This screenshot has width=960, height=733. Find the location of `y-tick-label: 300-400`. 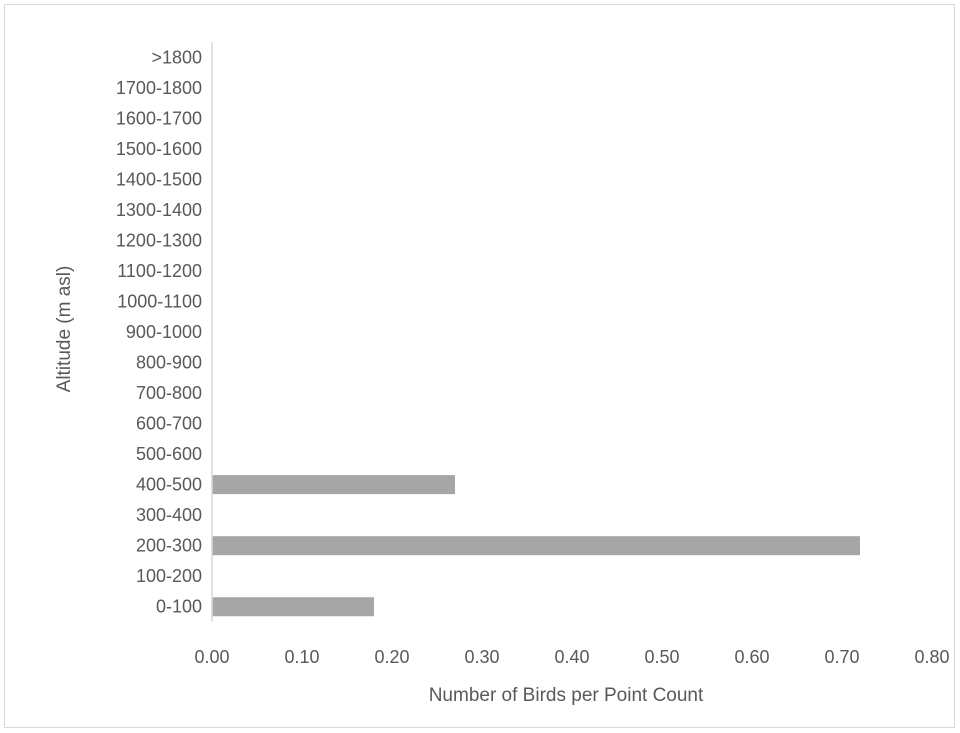

y-tick-label: 300-400 is located at coordinates (169, 515).